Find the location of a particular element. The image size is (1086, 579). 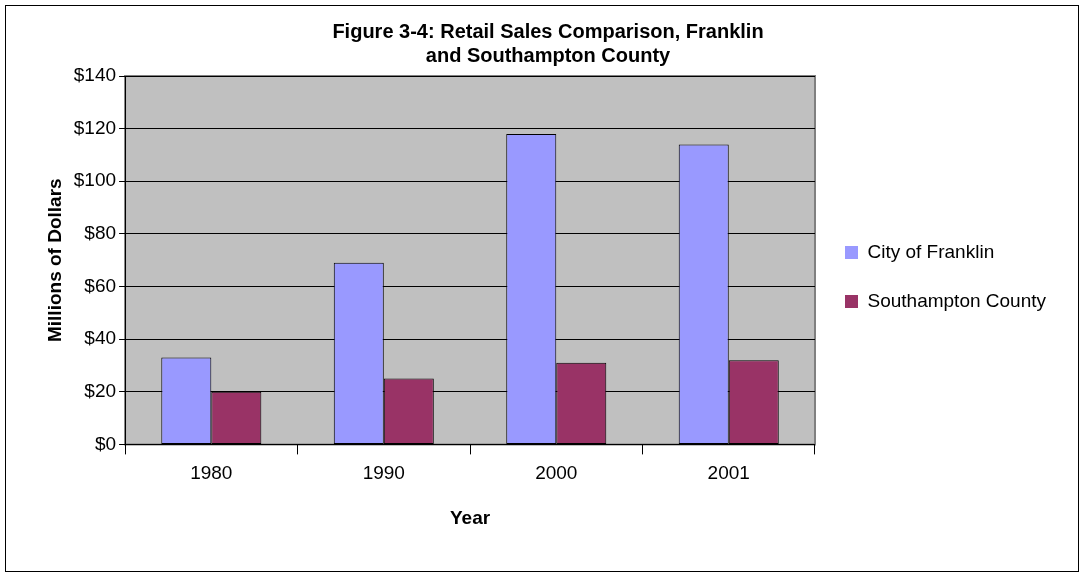

x-axis-title: Year is located at coordinates (470, 517).